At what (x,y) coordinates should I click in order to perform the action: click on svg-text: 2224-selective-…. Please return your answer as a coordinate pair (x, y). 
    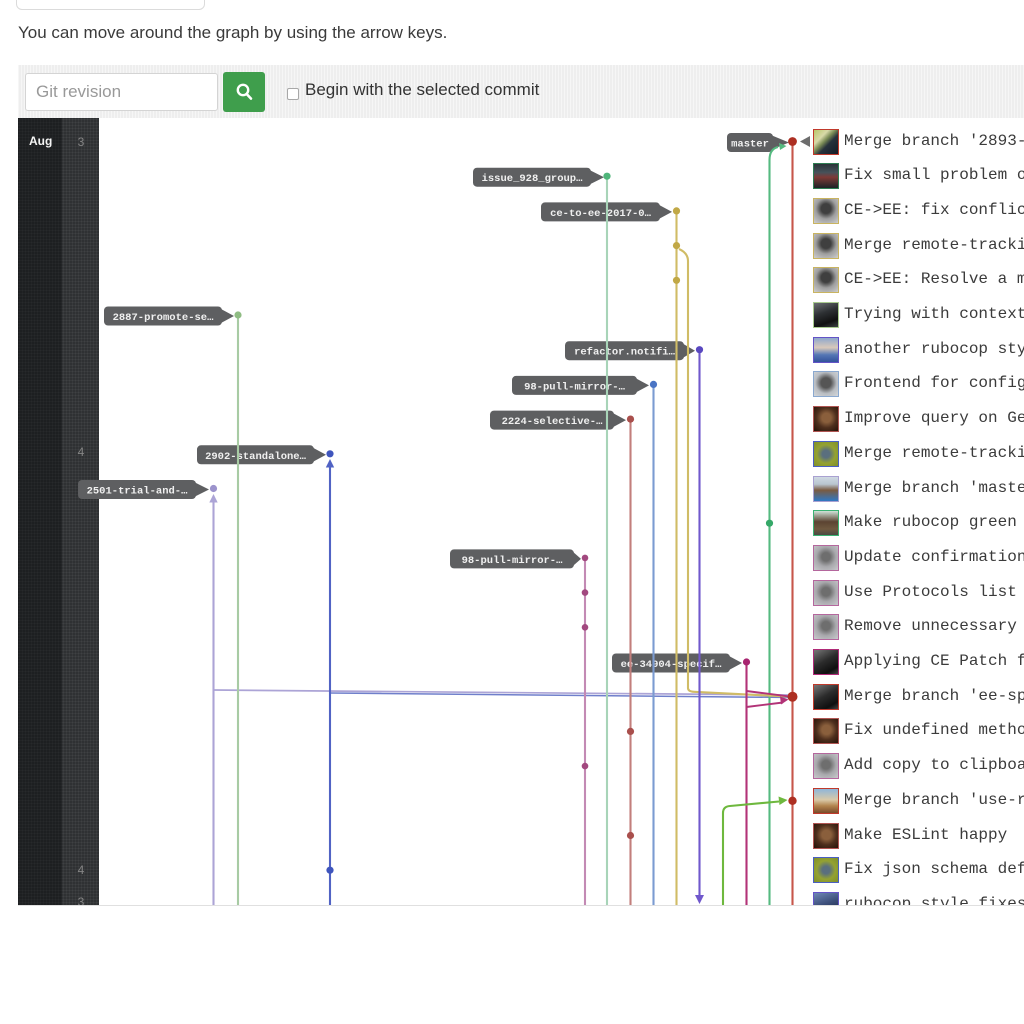
    Looking at the image, I should click on (553, 422).